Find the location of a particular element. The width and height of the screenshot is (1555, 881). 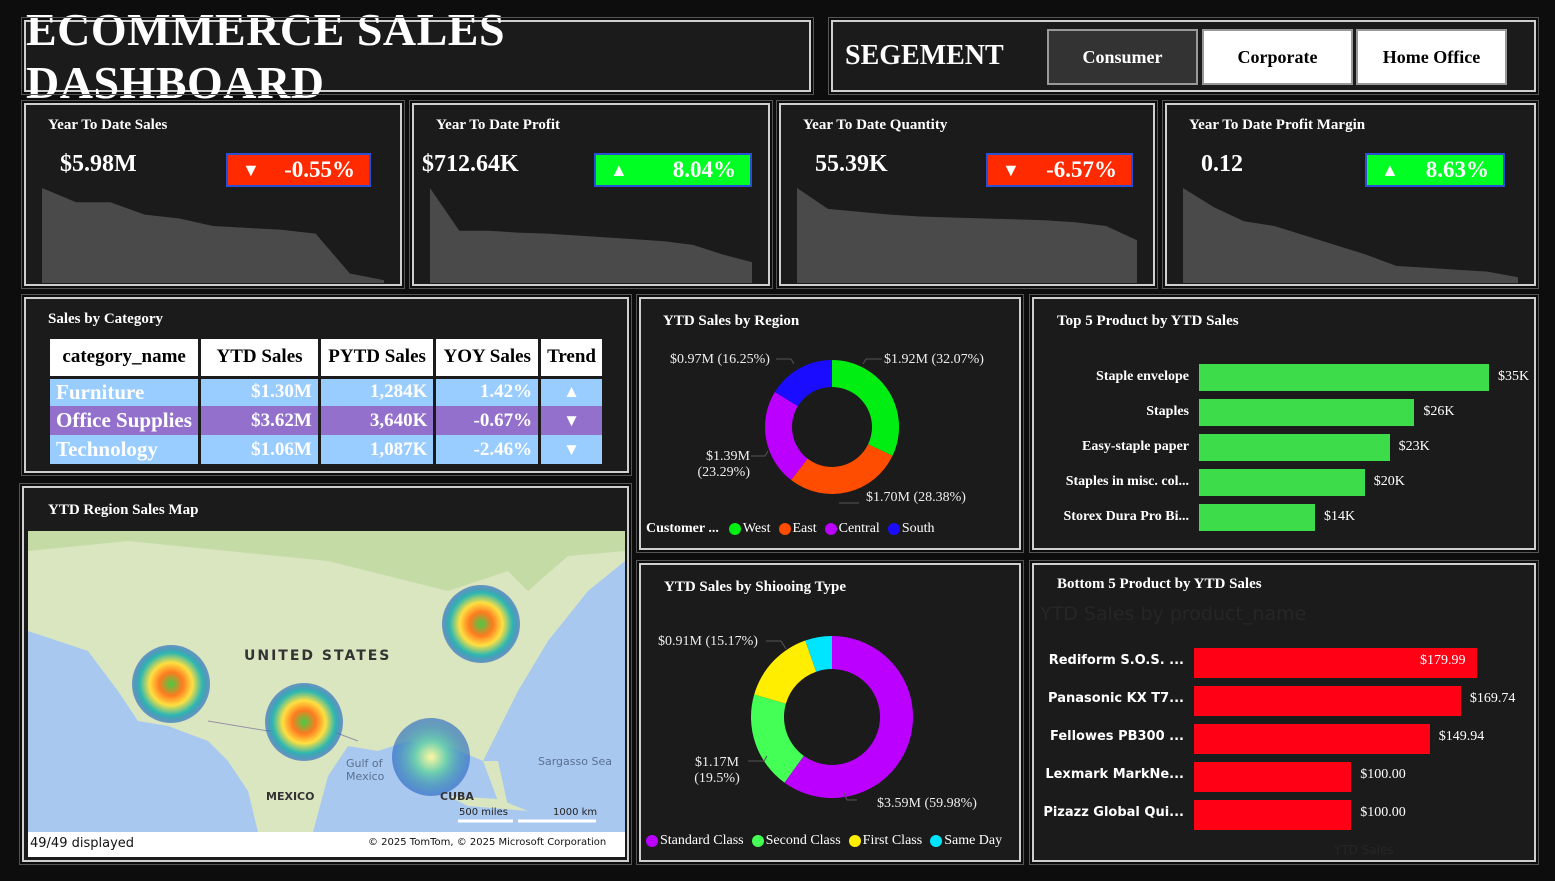

table-row: Technology $1.06M 1,087K -2.46% ▼ is located at coordinates (327, 449).